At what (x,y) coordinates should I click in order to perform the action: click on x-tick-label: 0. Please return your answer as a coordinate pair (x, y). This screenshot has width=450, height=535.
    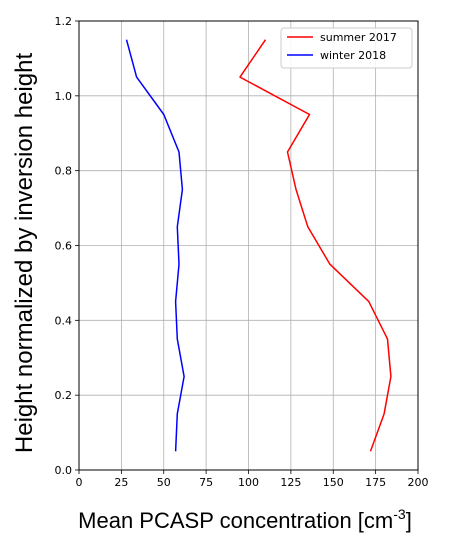
    Looking at the image, I should click on (79, 482).